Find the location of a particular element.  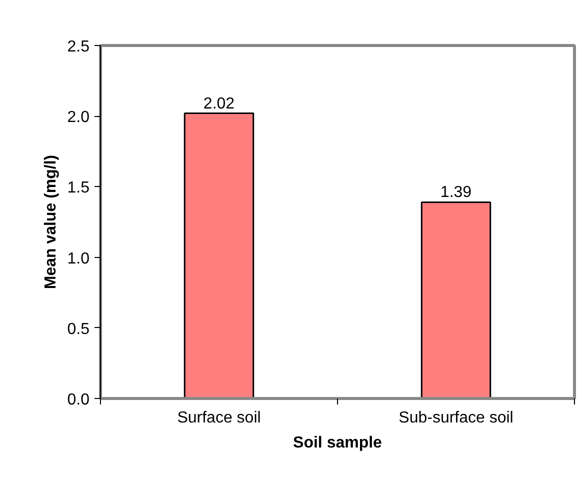

data-label: 2.02 is located at coordinates (219, 103).